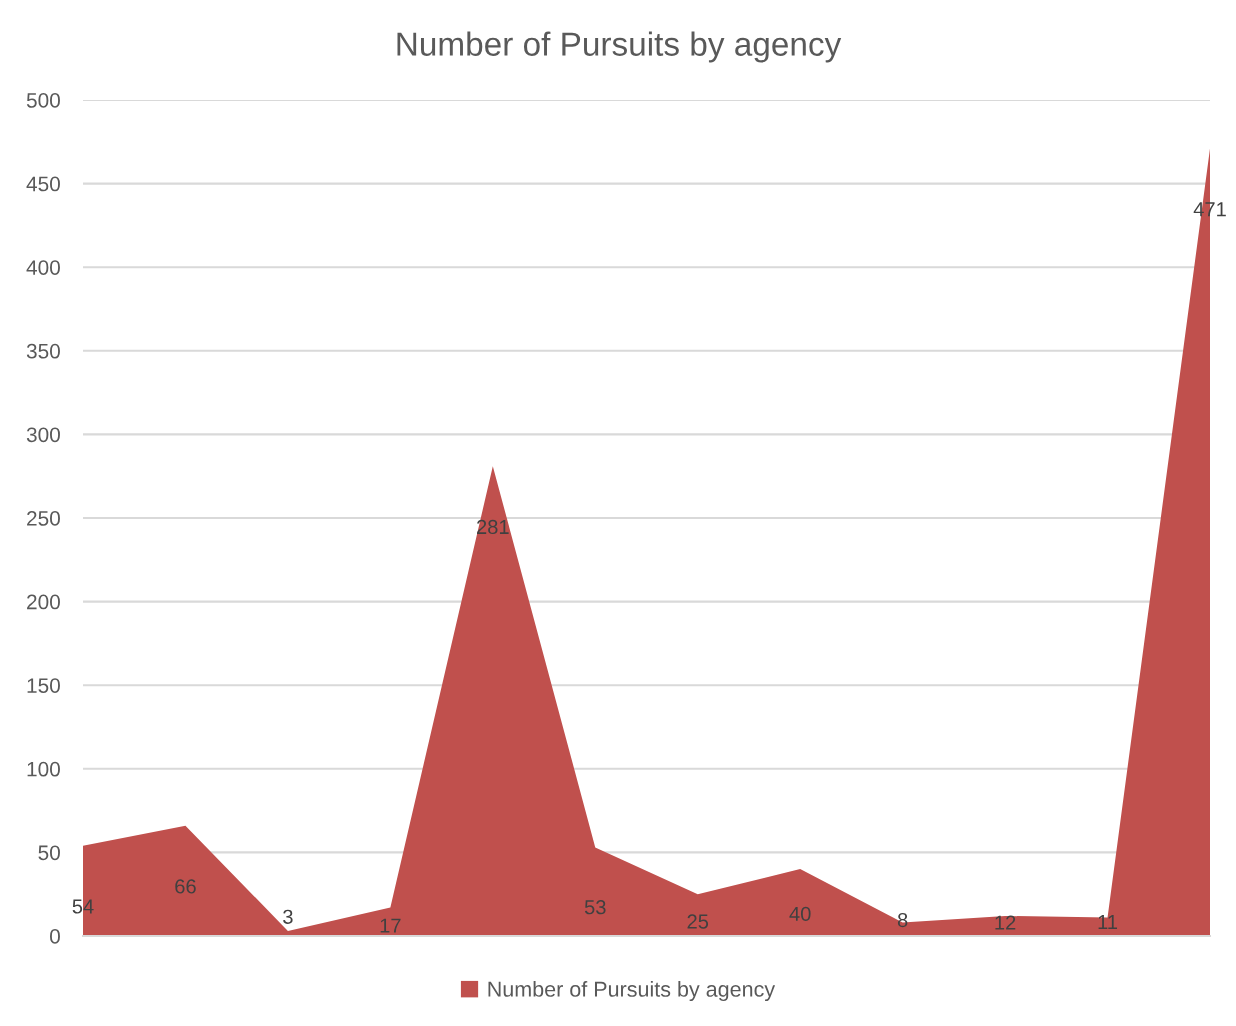 The width and height of the screenshot is (1236, 1026). Describe the element at coordinates (43, 351) in the screenshot. I see `y-tick-label: 350` at that location.